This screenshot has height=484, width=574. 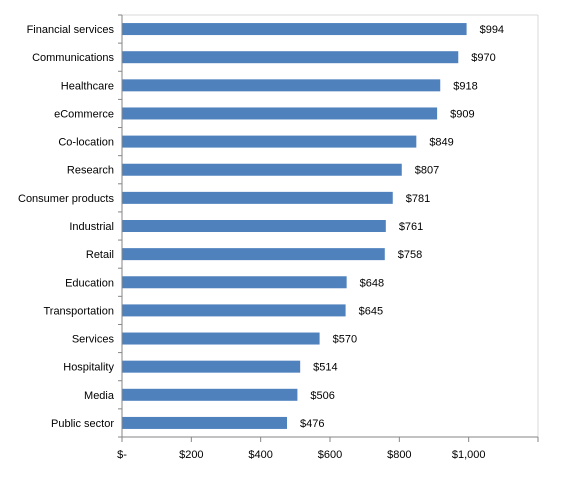 I want to click on value-label: $918, so click(x=465, y=86).